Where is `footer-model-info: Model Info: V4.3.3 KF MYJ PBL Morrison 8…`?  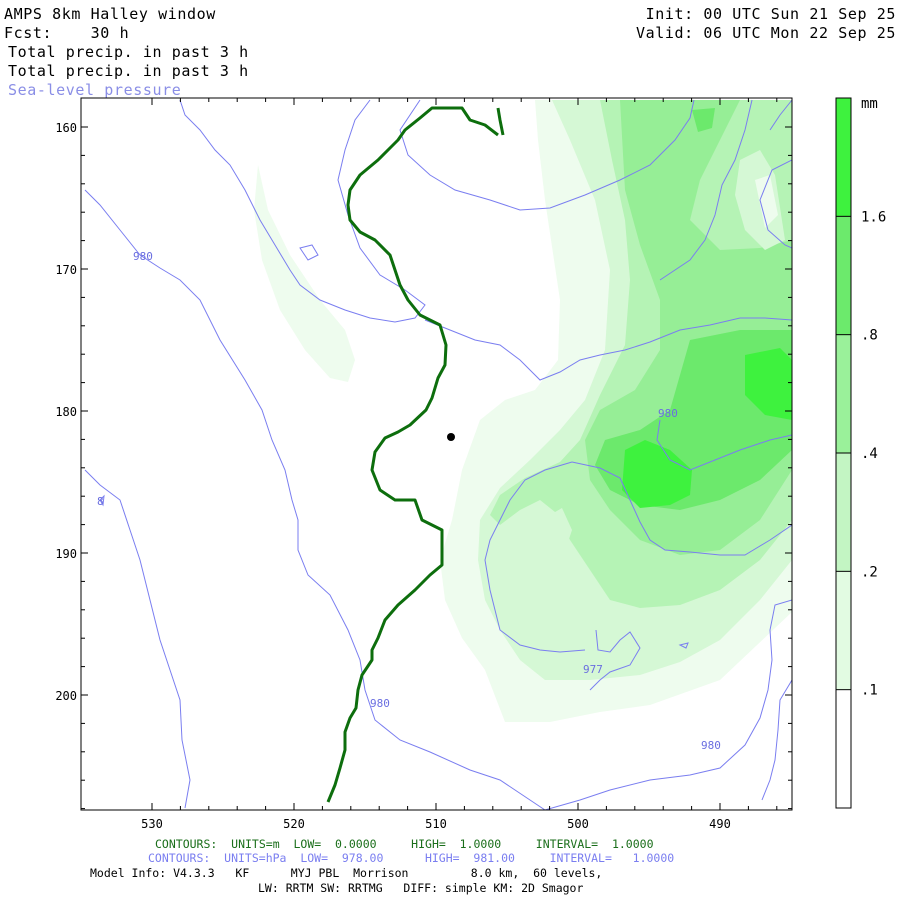 footer-model-info: Model Info: V4.3.3 KF MYJ PBL Morrison 8… is located at coordinates (346, 873).